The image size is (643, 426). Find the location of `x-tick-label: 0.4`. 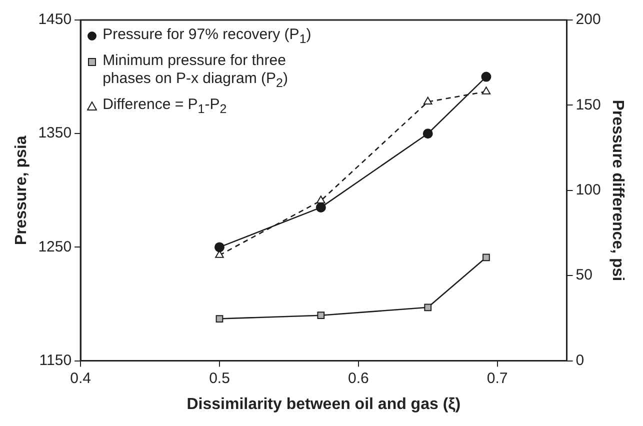

x-tick-label: 0.4 is located at coordinates (80, 378).